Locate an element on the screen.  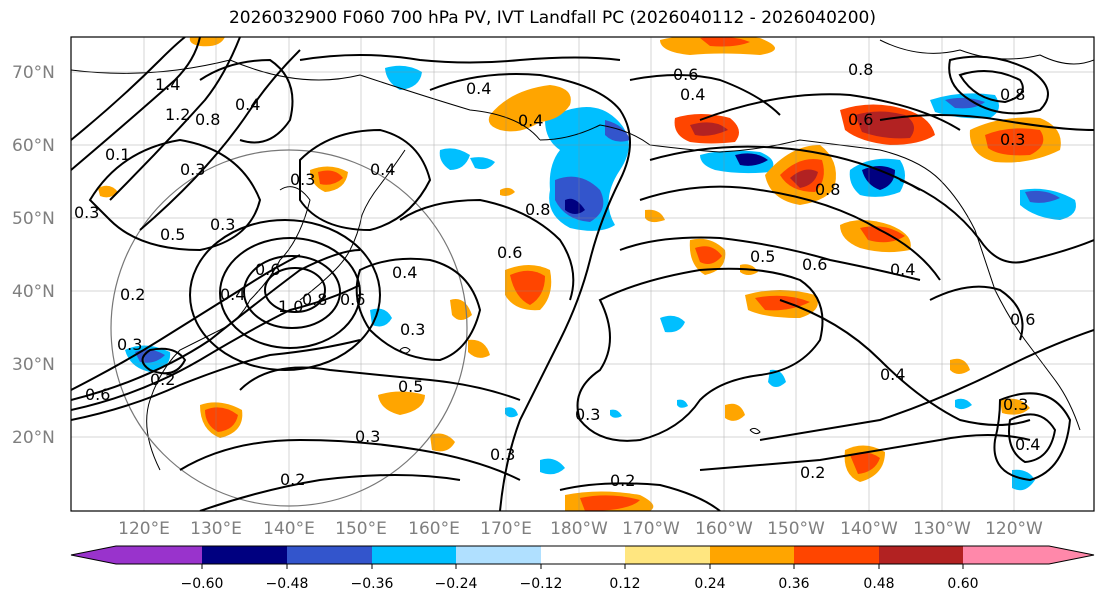
colorbar-tick-label: 0.36 is located at coordinates (793, 584).